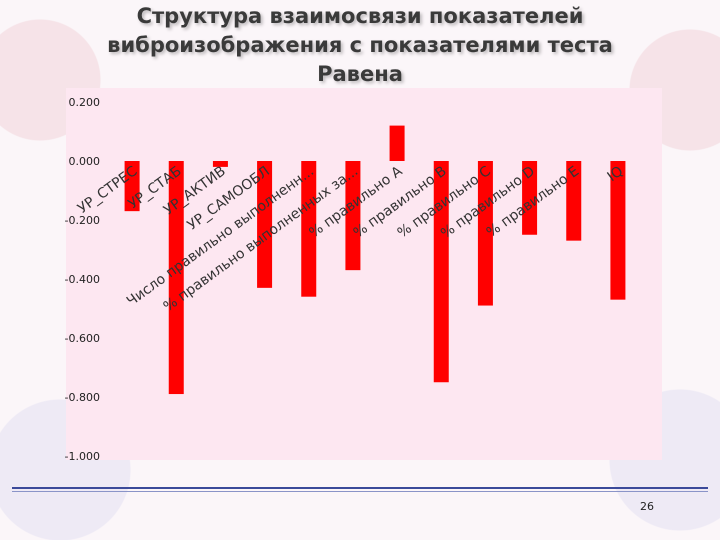 The width and height of the screenshot is (720, 540). I want to click on page-number: 26, so click(647, 506).